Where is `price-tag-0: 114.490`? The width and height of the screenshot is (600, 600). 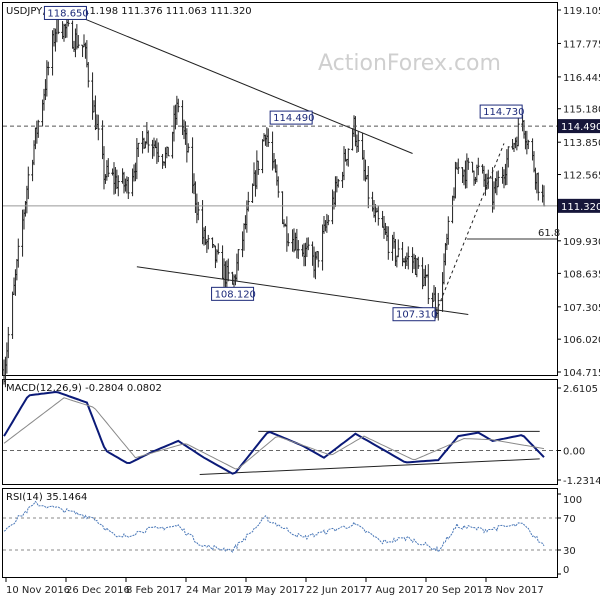 price-tag-0: 114.490 is located at coordinates (580, 127).